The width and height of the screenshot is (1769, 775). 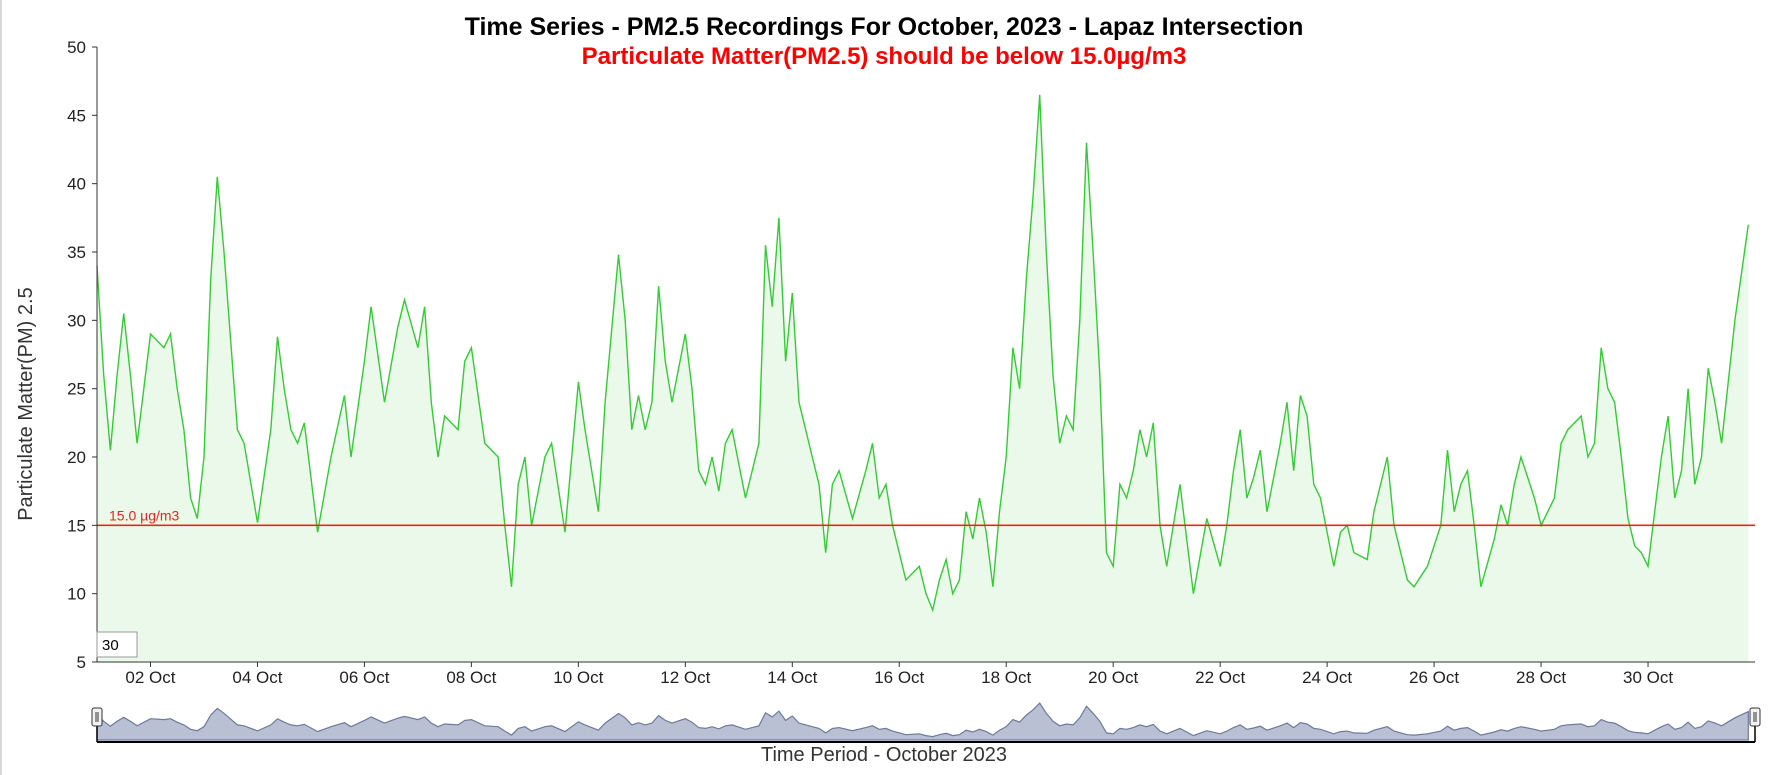 What do you see at coordinates (76, 594) in the screenshot?
I see `y-tick-label: 10` at bounding box center [76, 594].